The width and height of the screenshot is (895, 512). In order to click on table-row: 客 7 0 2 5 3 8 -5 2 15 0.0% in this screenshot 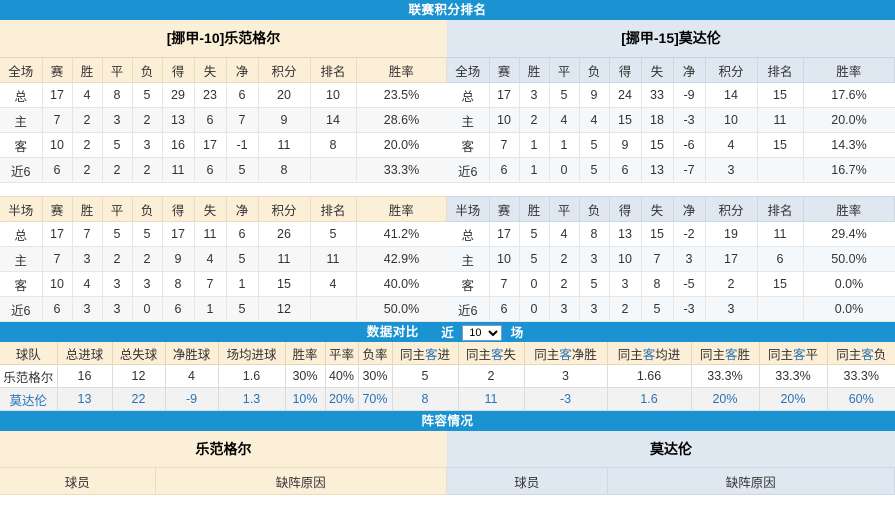, I will do `click(671, 284)`.